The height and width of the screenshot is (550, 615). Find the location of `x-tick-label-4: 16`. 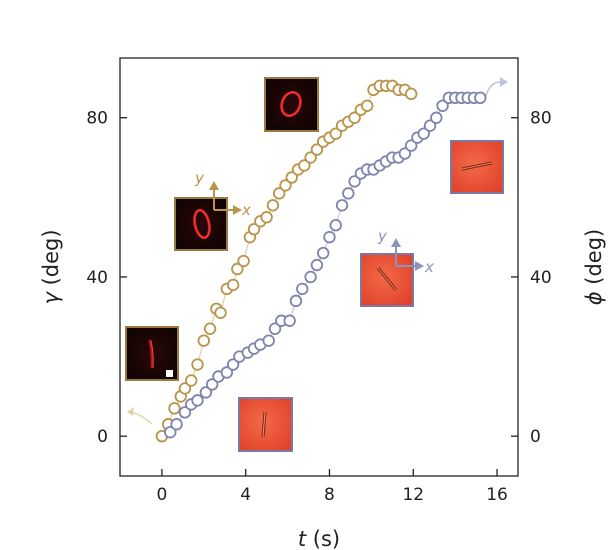

x-tick-label-4: 16 is located at coordinates (497, 495).